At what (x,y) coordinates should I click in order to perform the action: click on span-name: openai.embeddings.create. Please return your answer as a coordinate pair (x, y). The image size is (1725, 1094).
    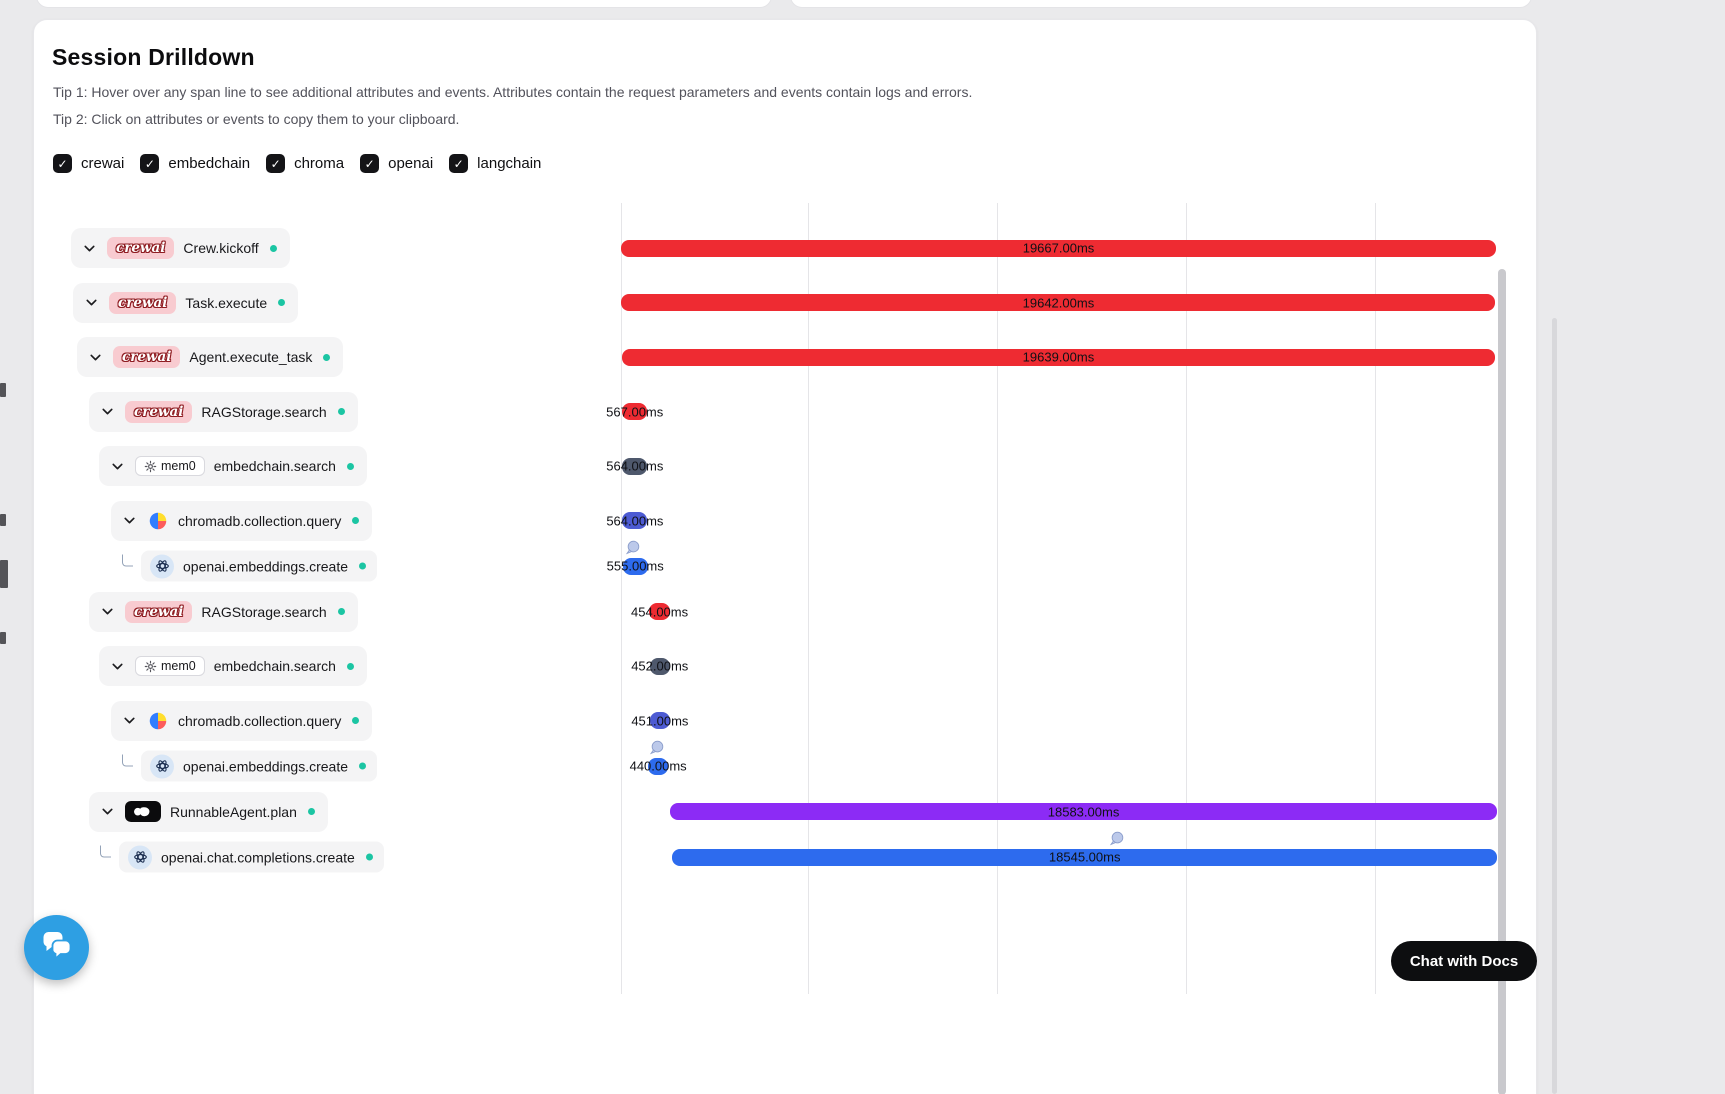
    Looking at the image, I should click on (266, 566).